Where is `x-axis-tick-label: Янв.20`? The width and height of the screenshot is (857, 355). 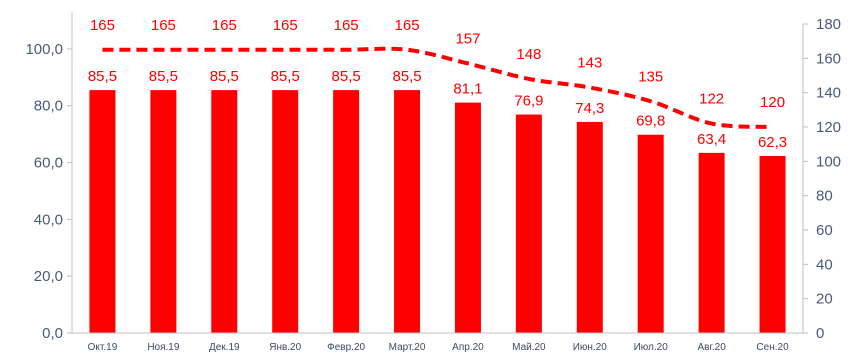
x-axis-tick-label: Янв.20 is located at coordinates (285, 347).